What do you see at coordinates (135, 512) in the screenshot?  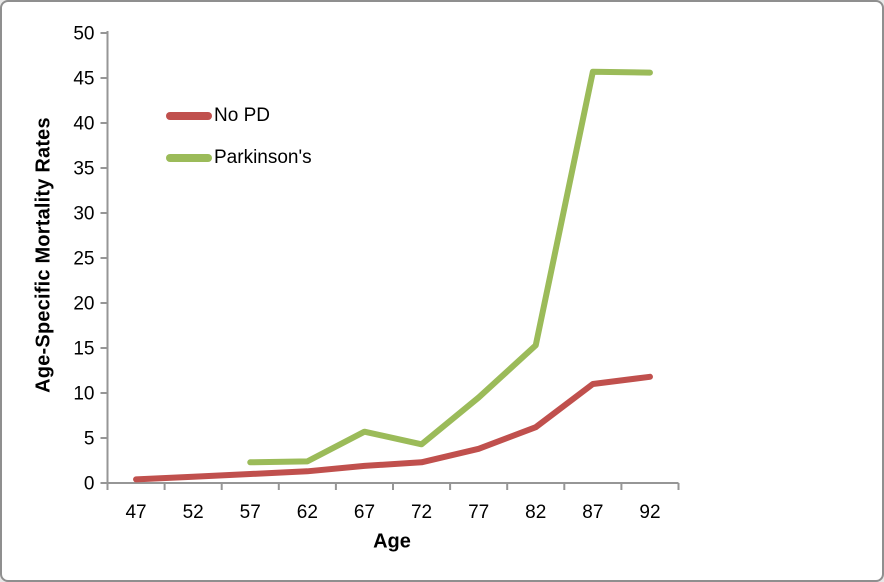 I see `x-tick-label: 47` at bounding box center [135, 512].